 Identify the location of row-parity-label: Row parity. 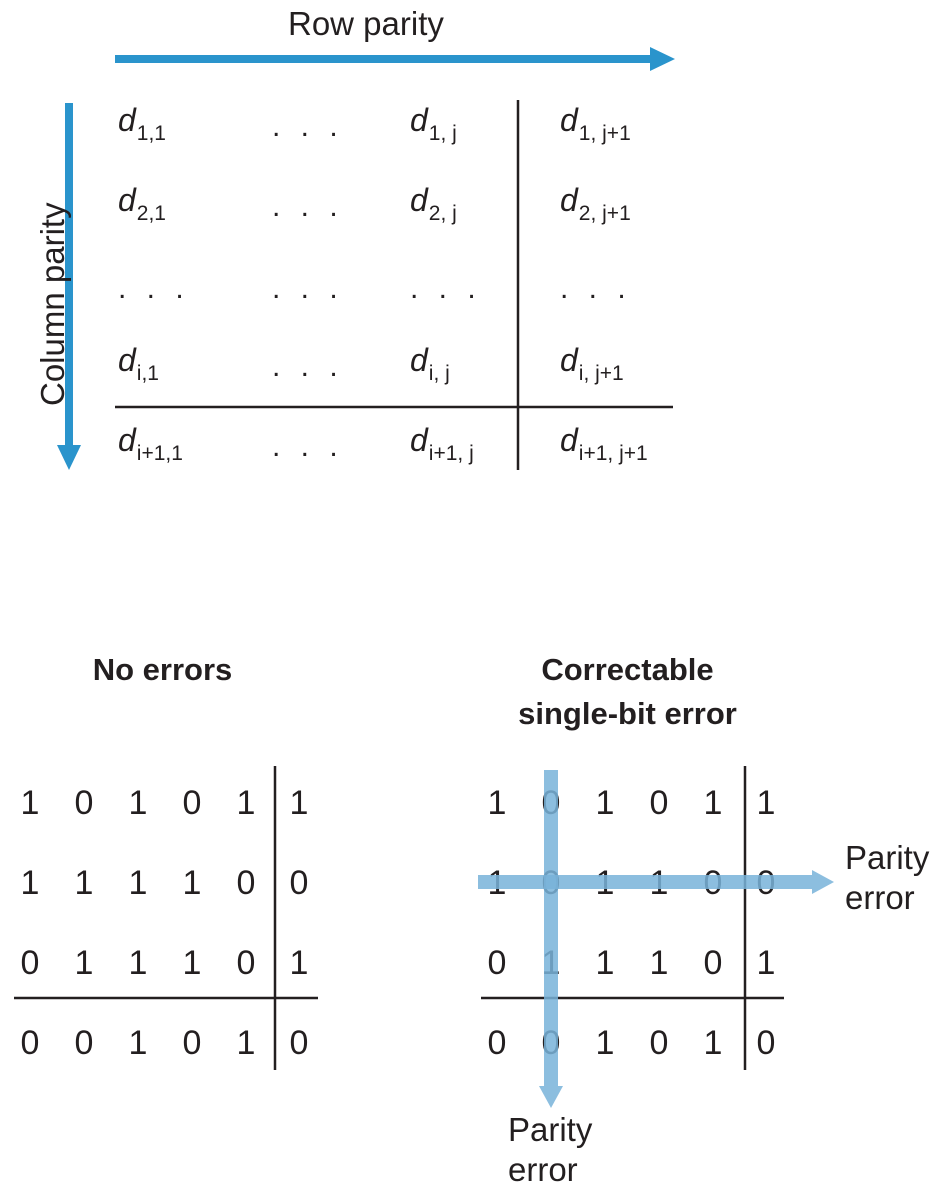
(366, 23).